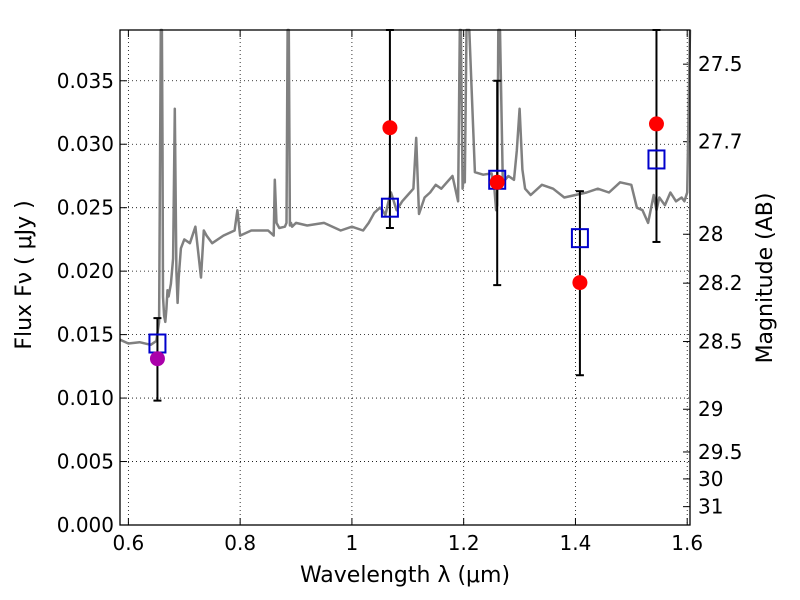 This screenshot has width=800, height=600. I want to click on x-tick-label: 1, so click(352, 543).